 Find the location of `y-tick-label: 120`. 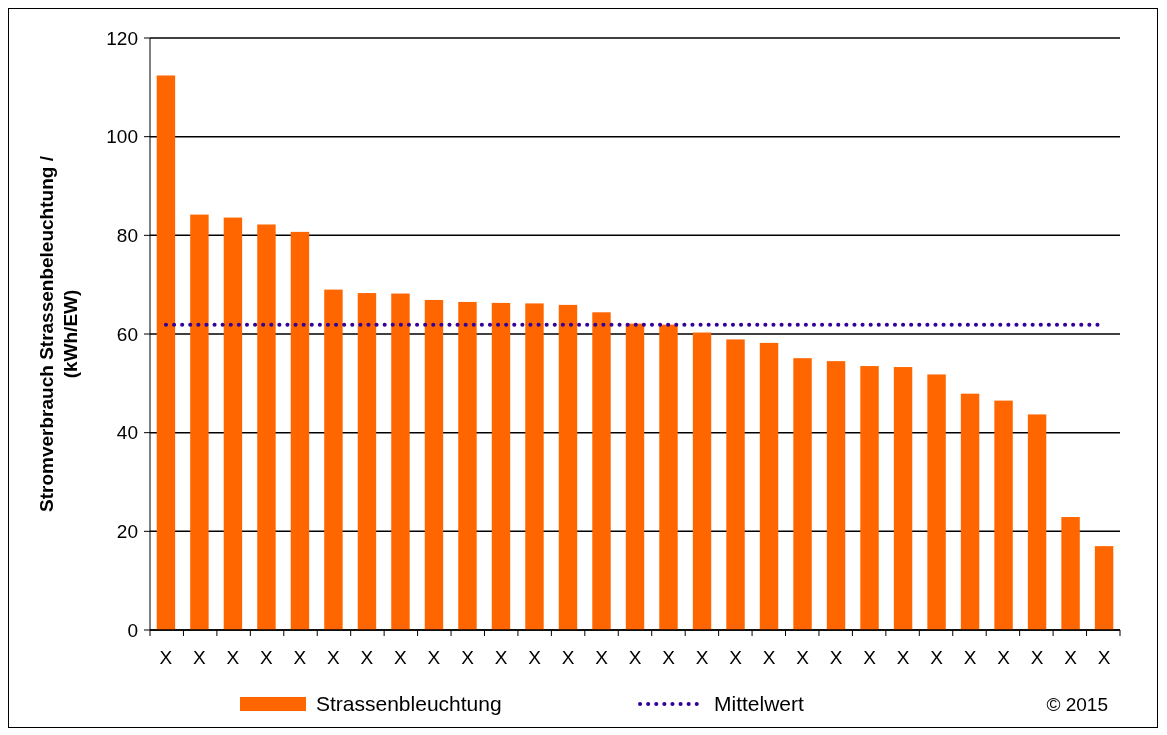

y-tick-label: 120 is located at coordinates (122, 38).